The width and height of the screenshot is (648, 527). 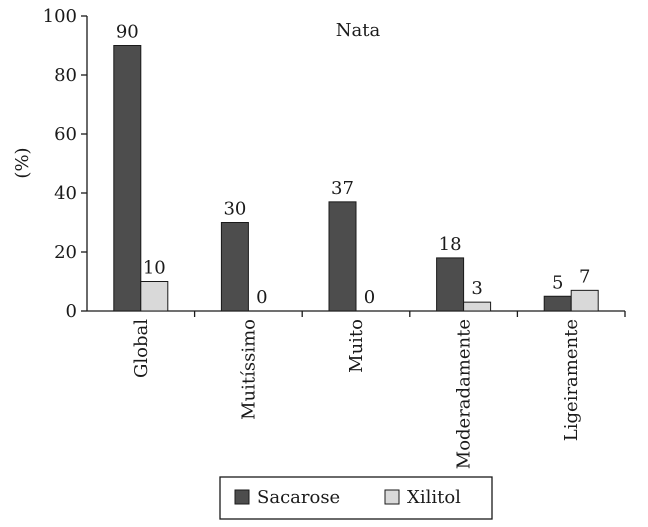 What do you see at coordinates (434, 497) in the screenshot?
I see `legend-label: Xilitol` at bounding box center [434, 497].